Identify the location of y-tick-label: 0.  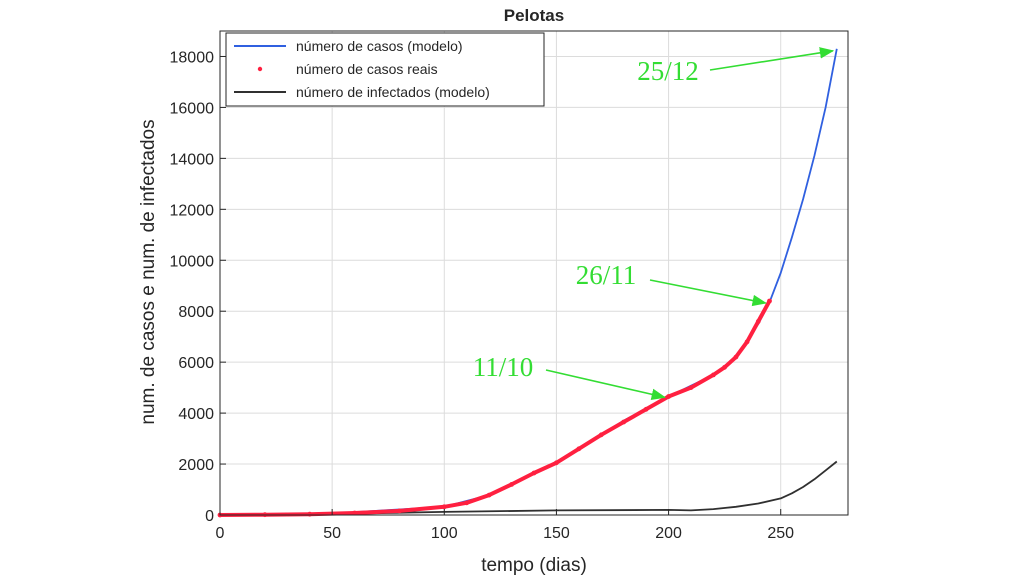
(209, 516).